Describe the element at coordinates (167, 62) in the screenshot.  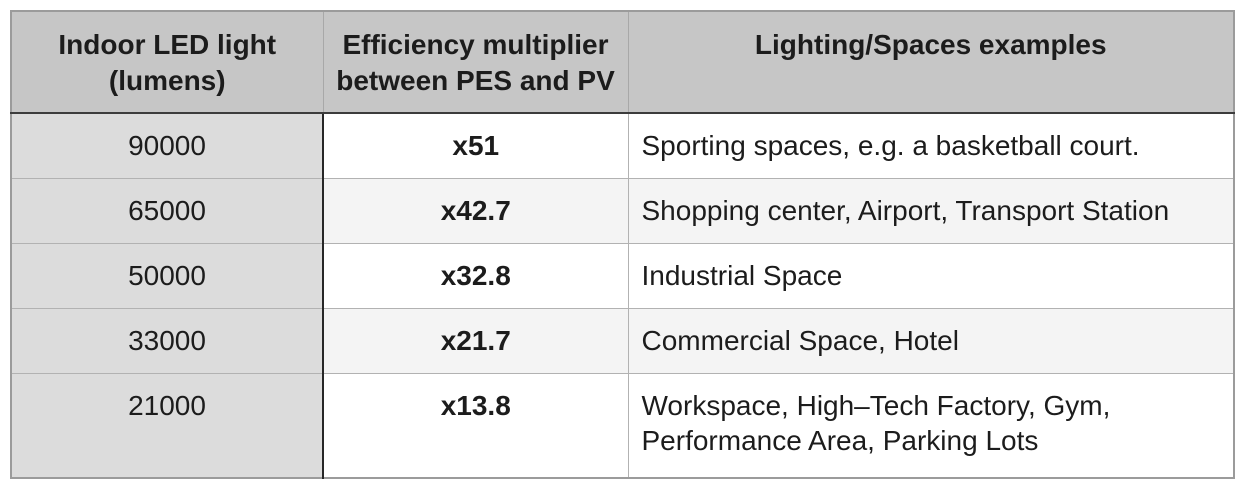
I see `header-lumens: Indoor LED light (lumens)` at that location.